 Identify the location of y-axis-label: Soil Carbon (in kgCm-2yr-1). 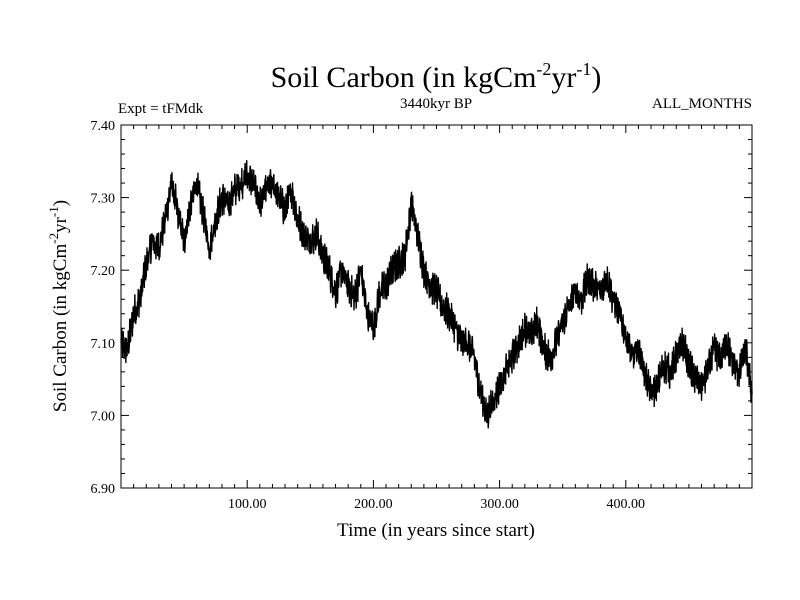
(58, 306).